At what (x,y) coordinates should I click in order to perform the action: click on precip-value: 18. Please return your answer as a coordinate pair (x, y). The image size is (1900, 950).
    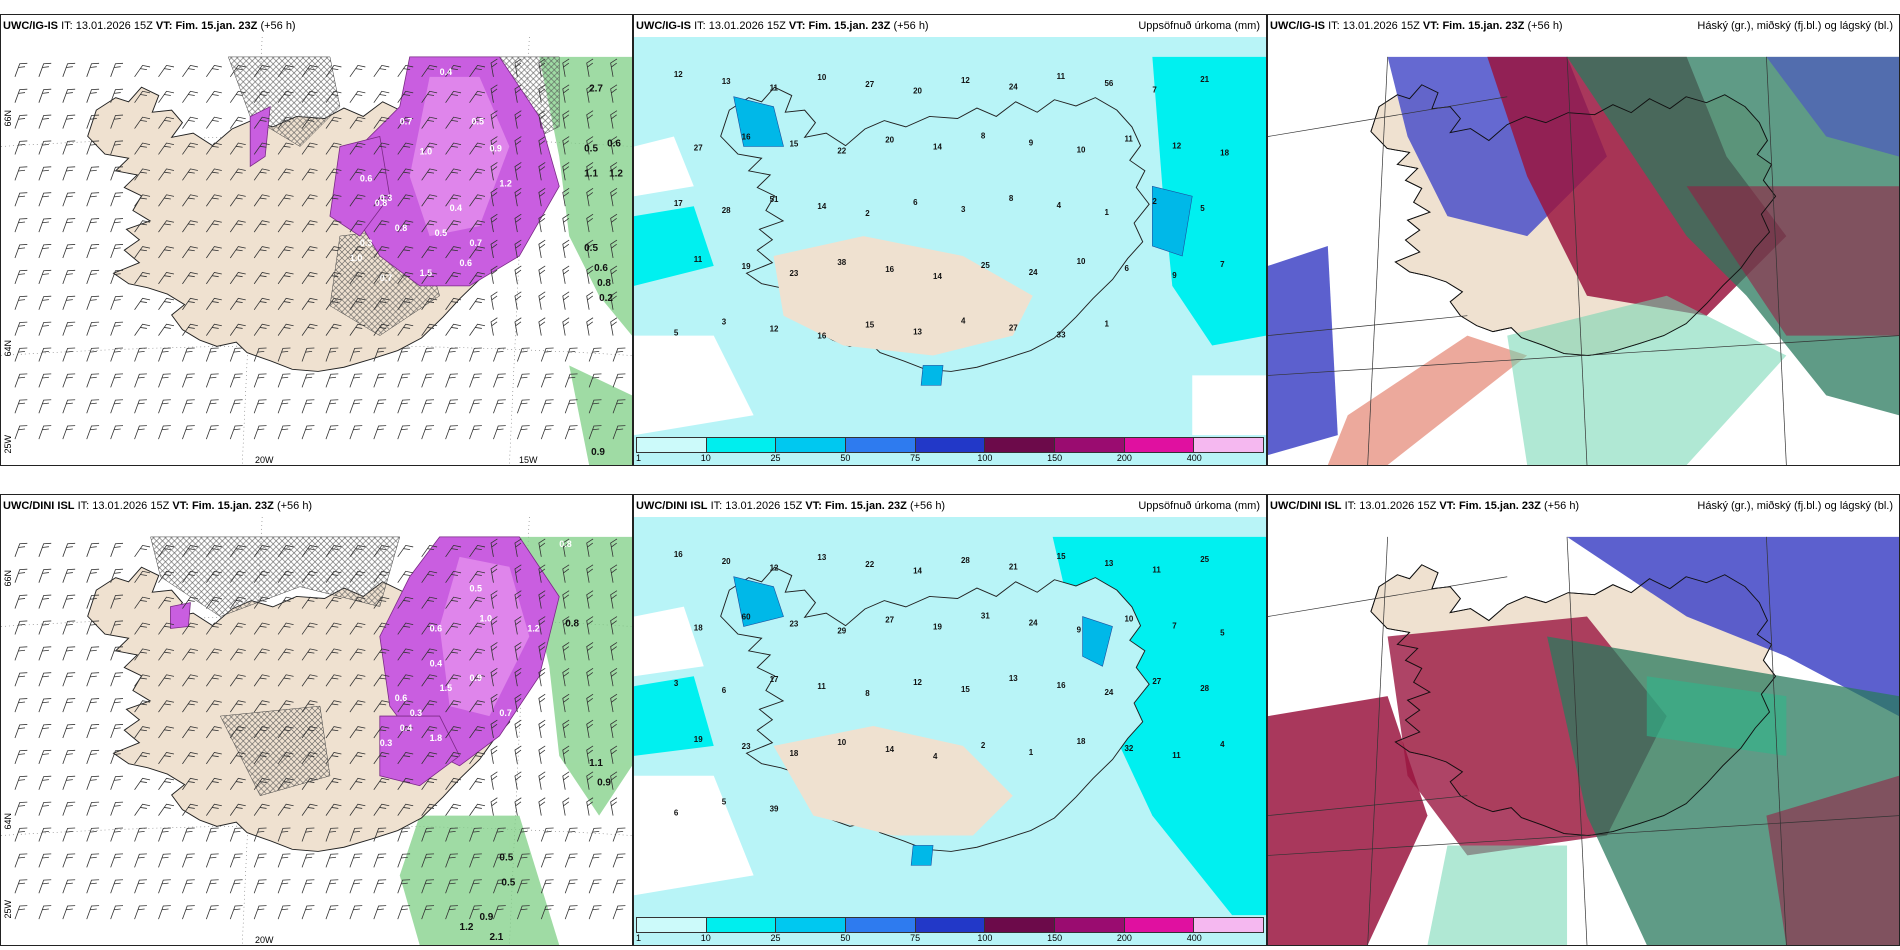
    Looking at the image, I should click on (794, 753).